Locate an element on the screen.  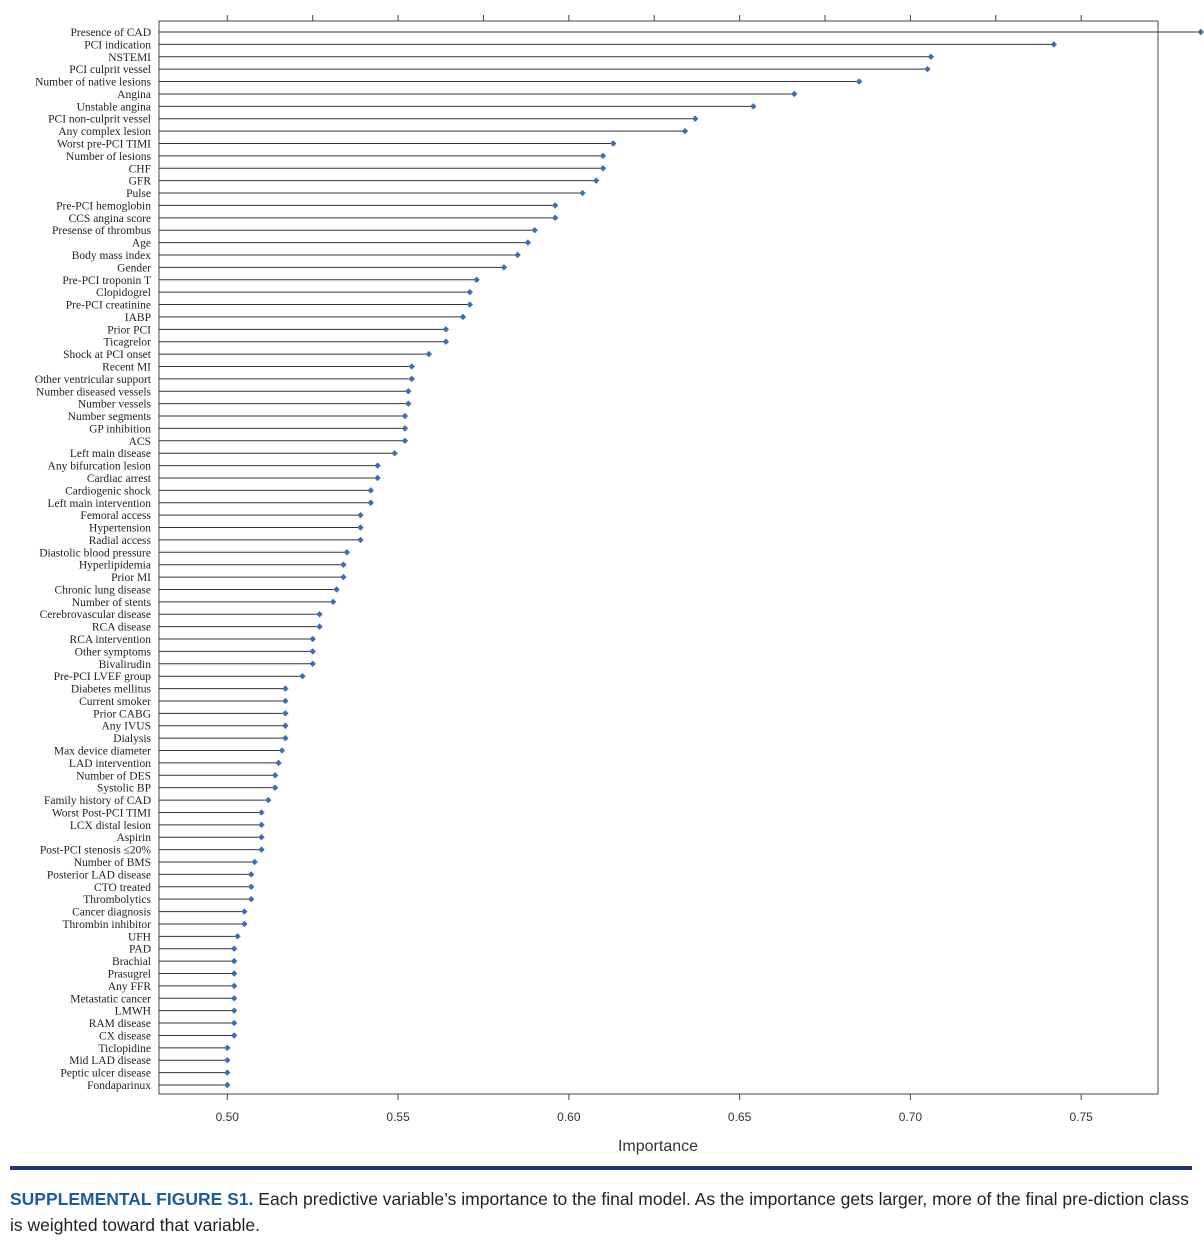
variable-label: PCI indication is located at coordinates (117, 45).